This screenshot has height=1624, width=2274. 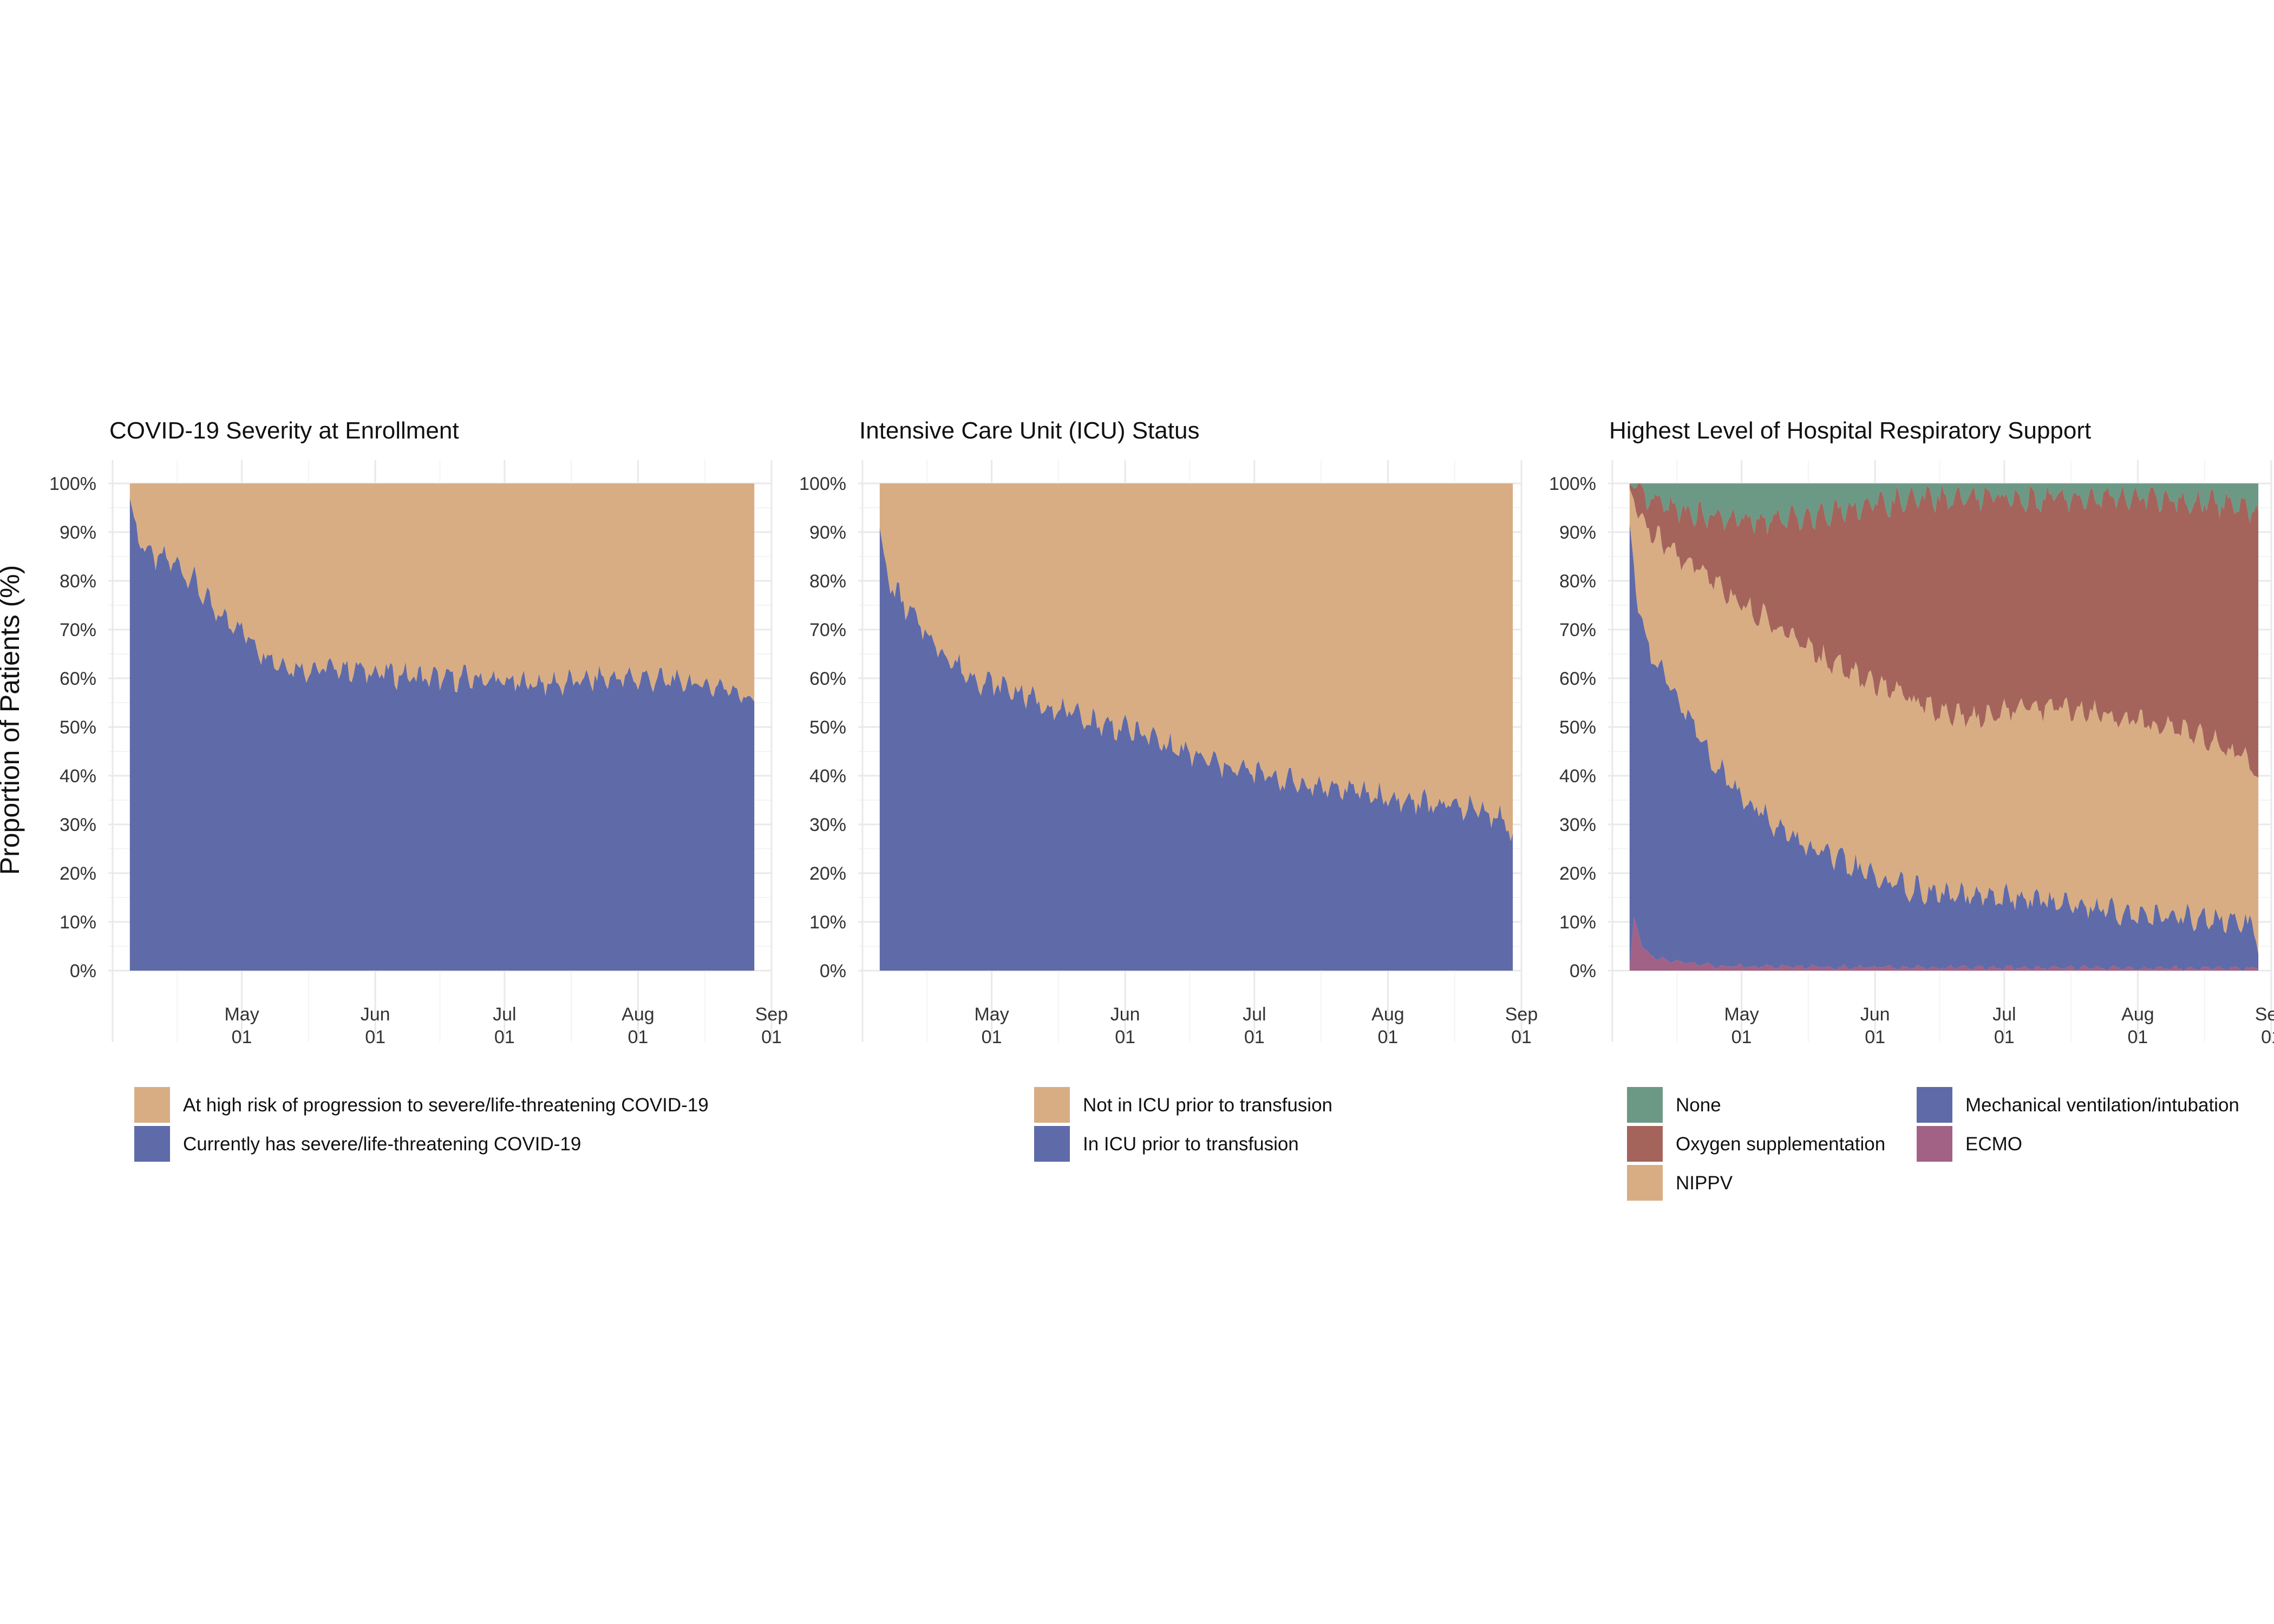 I want to click on area-in-icu-prior-to-transfusion, so click(x=1196, y=749).